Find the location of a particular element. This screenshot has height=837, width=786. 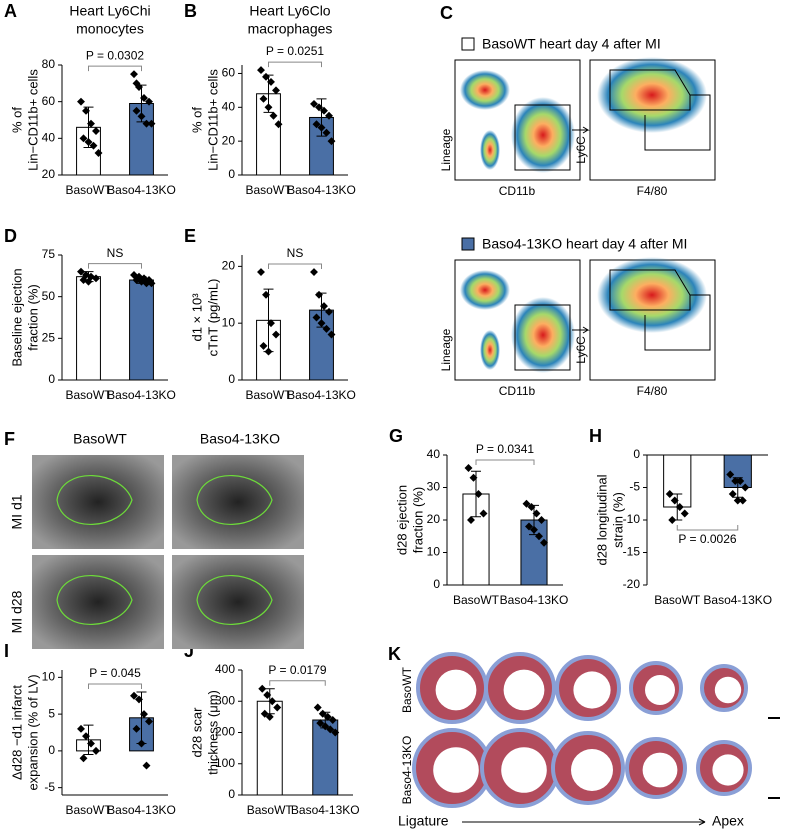

y-axis-label: thickness (μm) is located at coordinates (212, 732).